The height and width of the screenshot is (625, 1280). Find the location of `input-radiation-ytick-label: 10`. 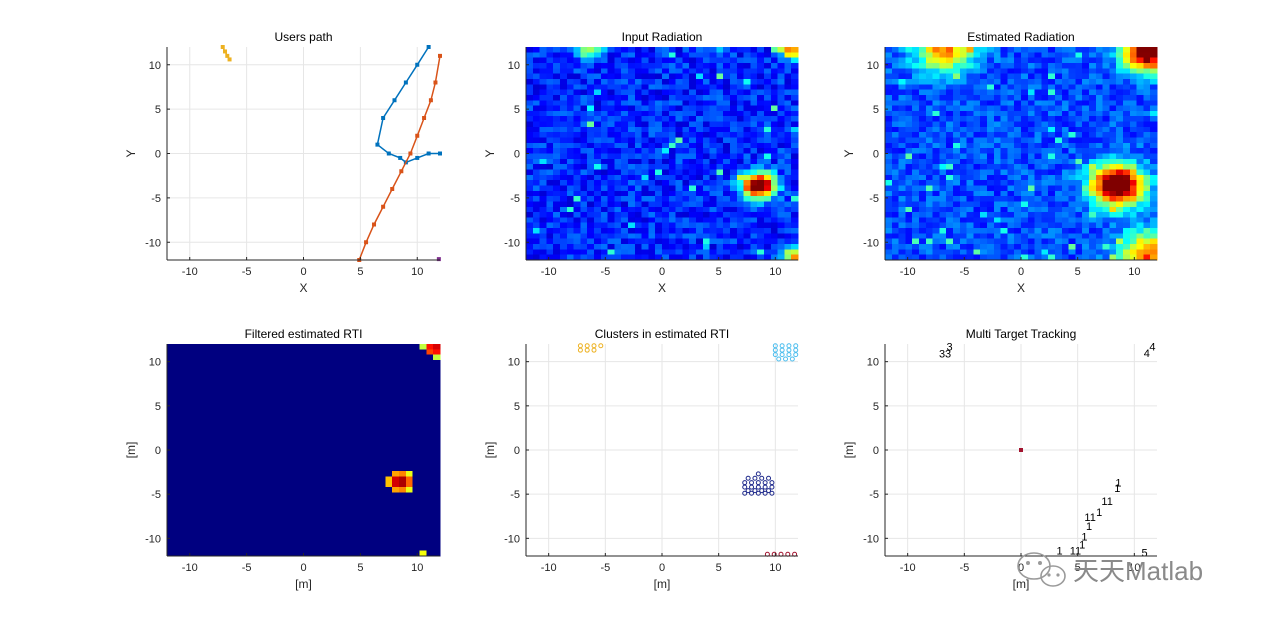

input-radiation-ytick-label: 10 is located at coordinates (514, 66).